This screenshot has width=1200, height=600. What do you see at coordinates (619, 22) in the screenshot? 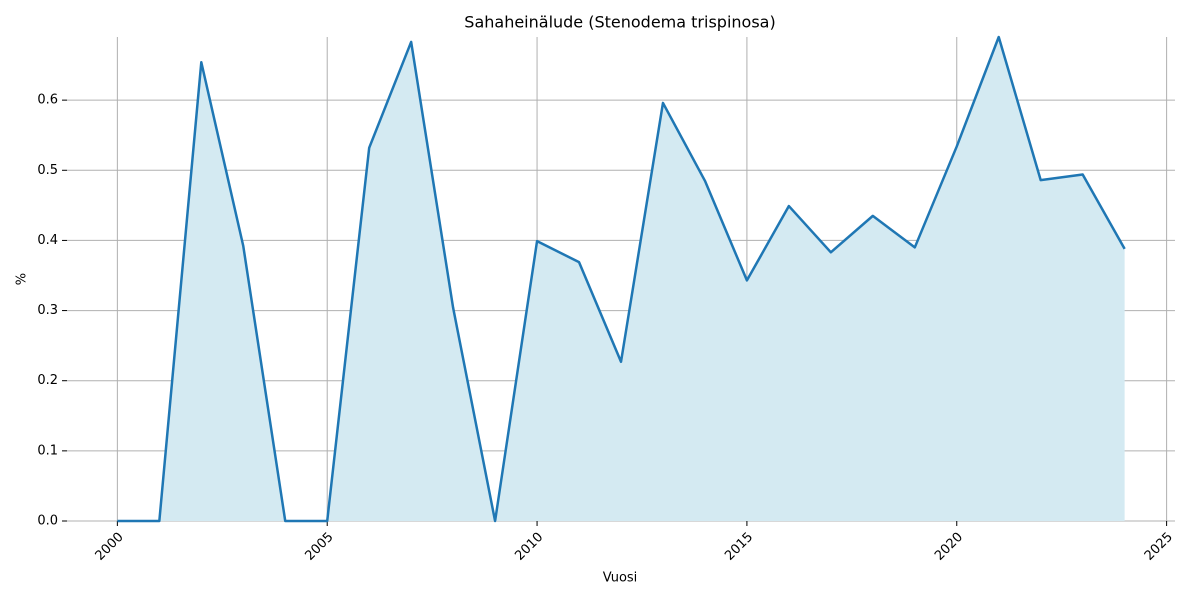
I see `chart-title: Sahaheinälude (Stenodema trispinosa)` at bounding box center [619, 22].